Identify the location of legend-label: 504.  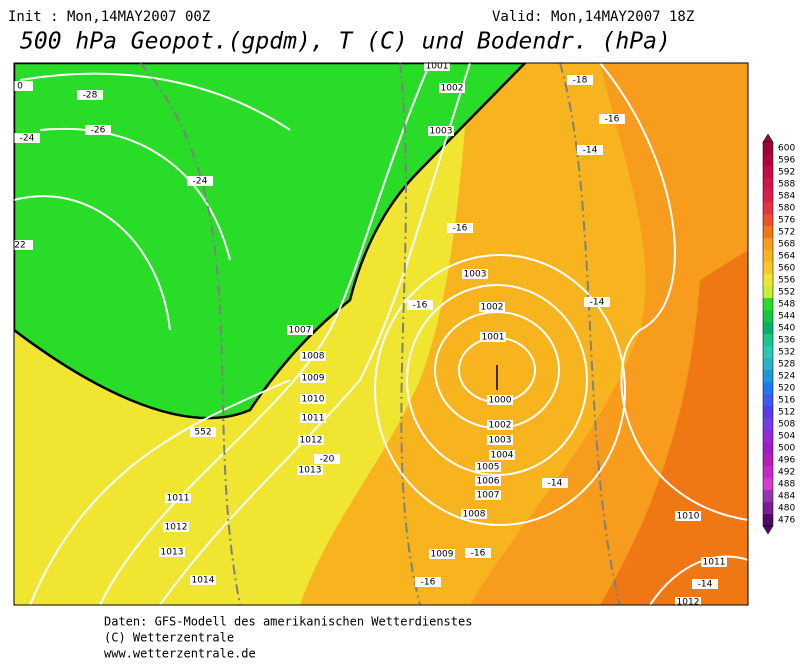
(786, 437).